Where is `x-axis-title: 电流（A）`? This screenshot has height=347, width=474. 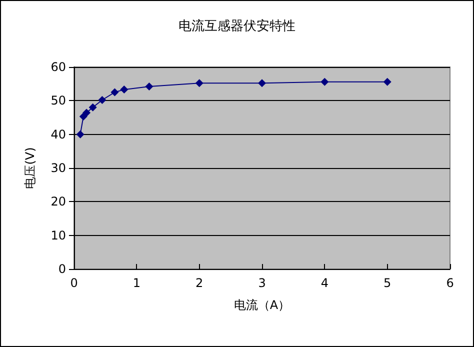
x-axis-title: 电流（A） is located at coordinates (262, 305).